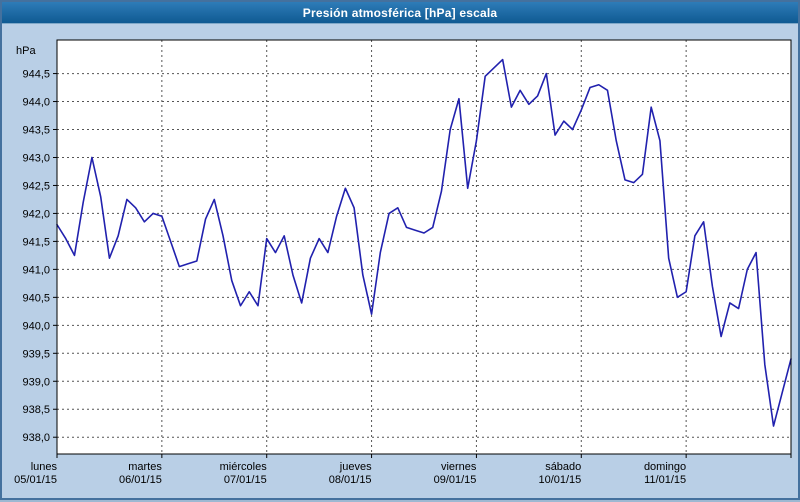  What do you see at coordinates (36, 103) in the screenshot?
I see `svg-text: 944,0` at bounding box center [36, 103].